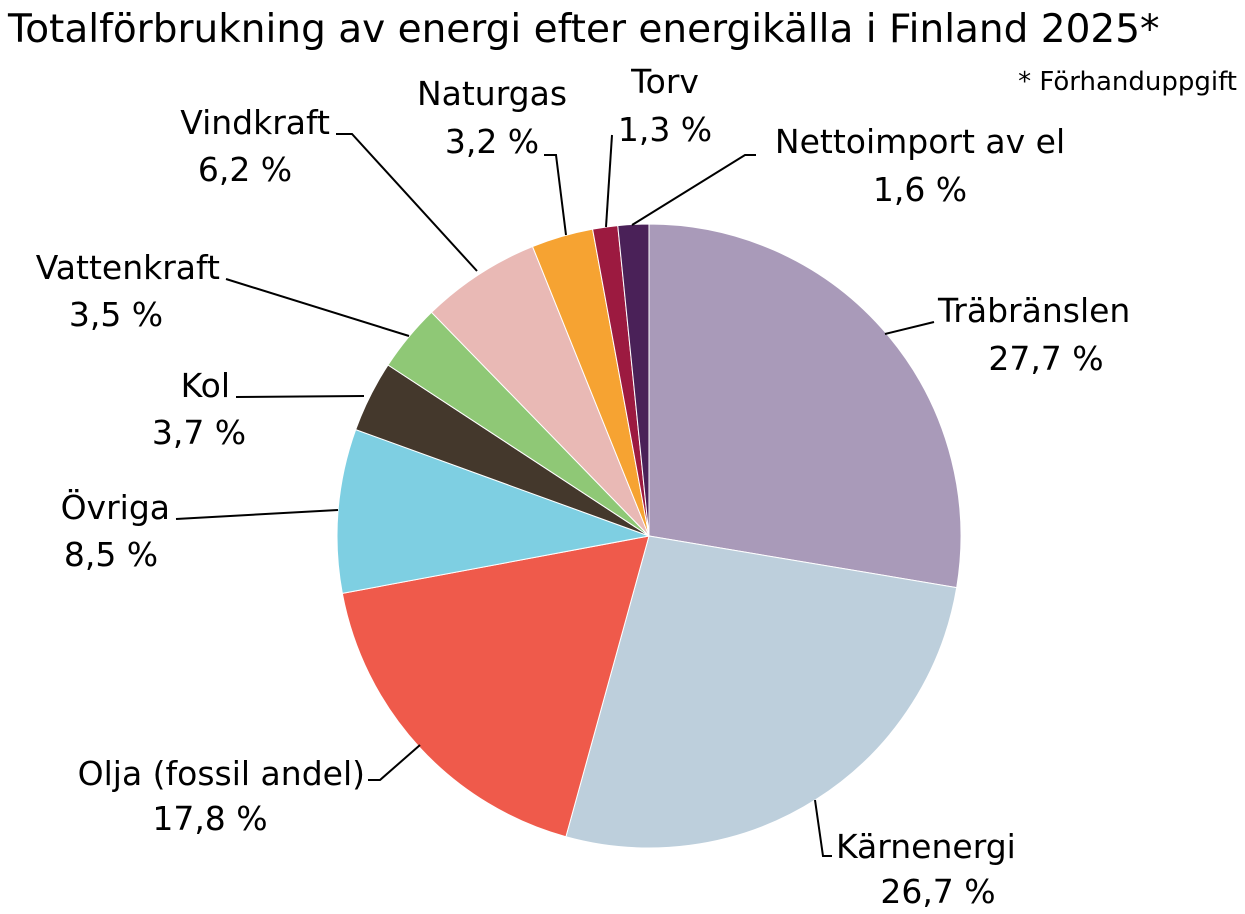  I want to click on slice-label-nettoimport-av-el: Nettoimport av el, so click(920, 141).